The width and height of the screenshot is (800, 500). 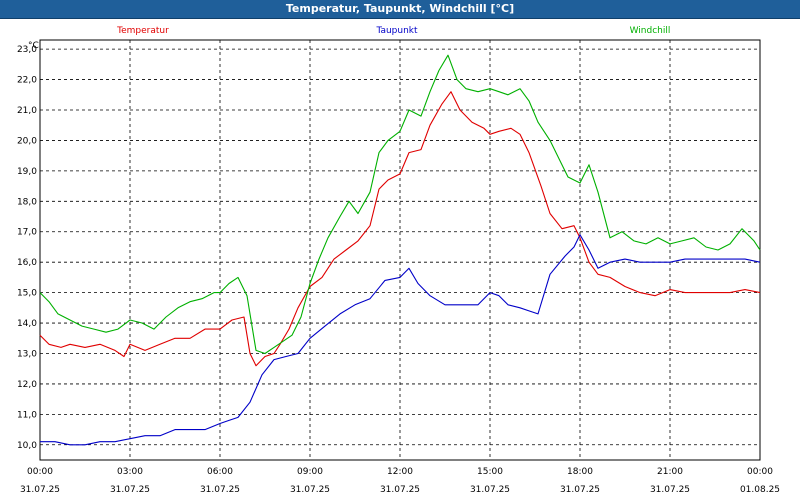 What do you see at coordinates (27, 385) in the screenshot?
I see `y-tick-label: 12,0` at bounding box center [27, 385].